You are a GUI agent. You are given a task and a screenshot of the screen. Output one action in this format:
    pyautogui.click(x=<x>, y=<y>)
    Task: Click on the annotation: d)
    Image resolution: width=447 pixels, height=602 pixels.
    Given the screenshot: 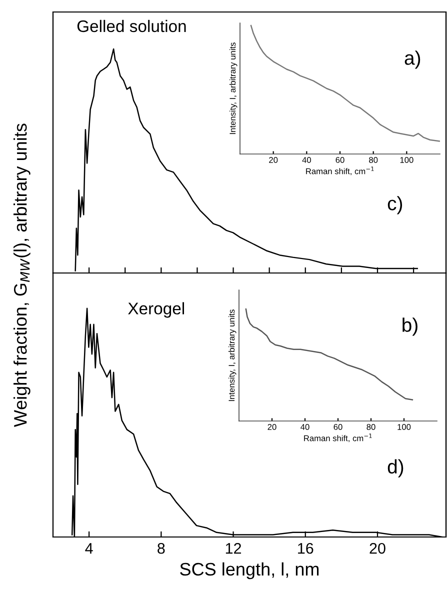 What is the action you would take?
    pyautogui.click(x=396, y=468)
    